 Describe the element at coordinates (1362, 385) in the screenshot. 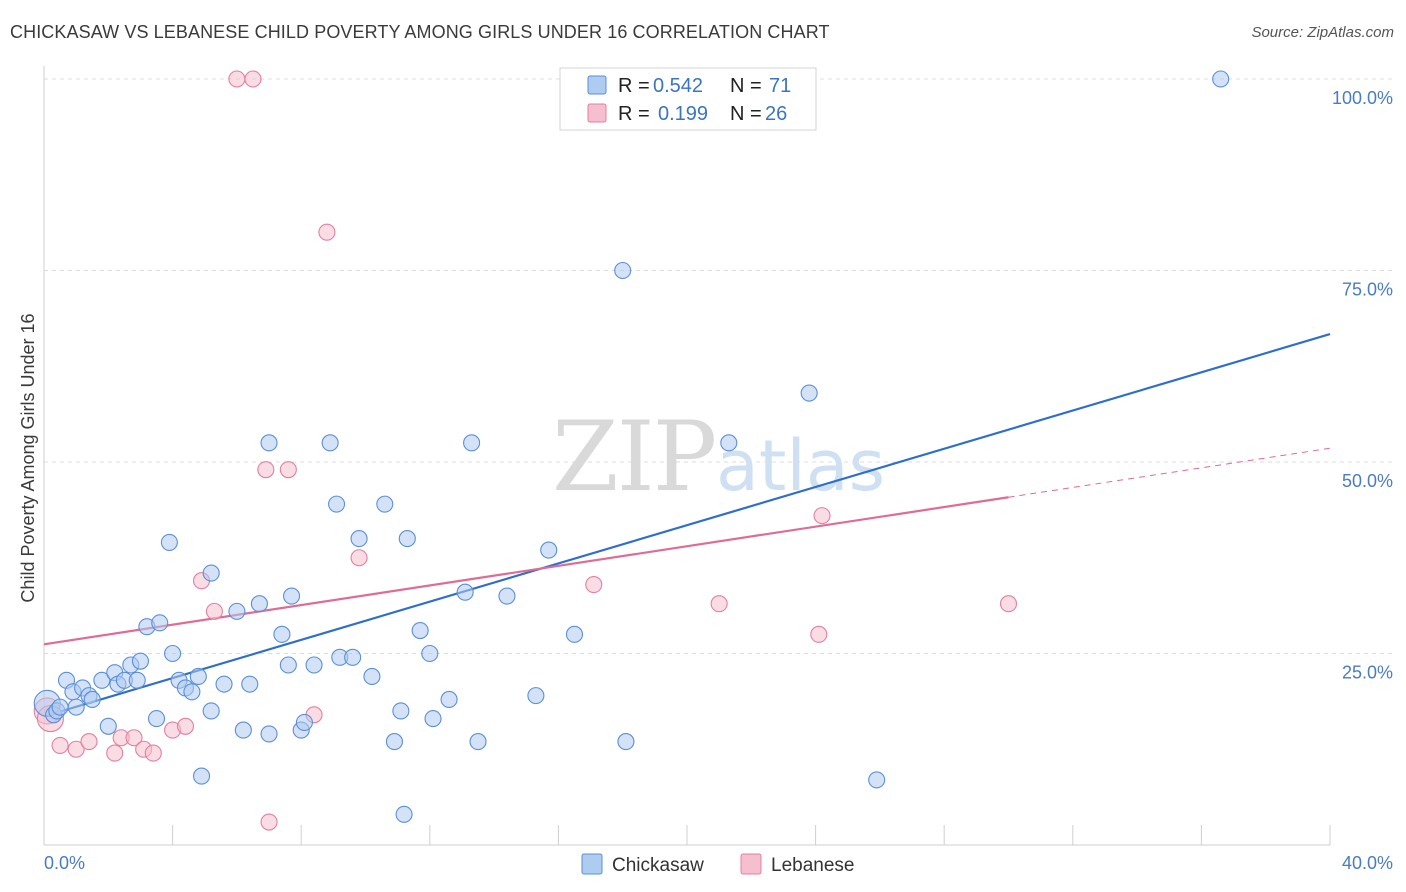

I see `y-tick-labels: 25.0% 50.0% 75.0% 100.0%` at that location.